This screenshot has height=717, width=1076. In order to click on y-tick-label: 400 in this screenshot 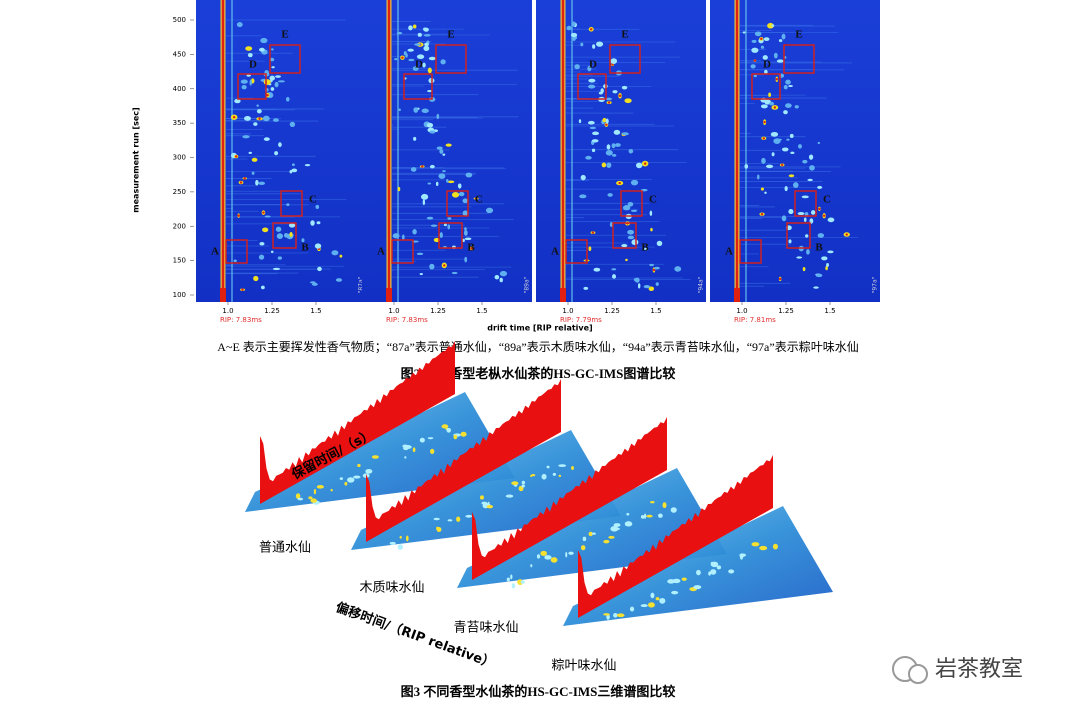, I will do `click(179, 89)`.